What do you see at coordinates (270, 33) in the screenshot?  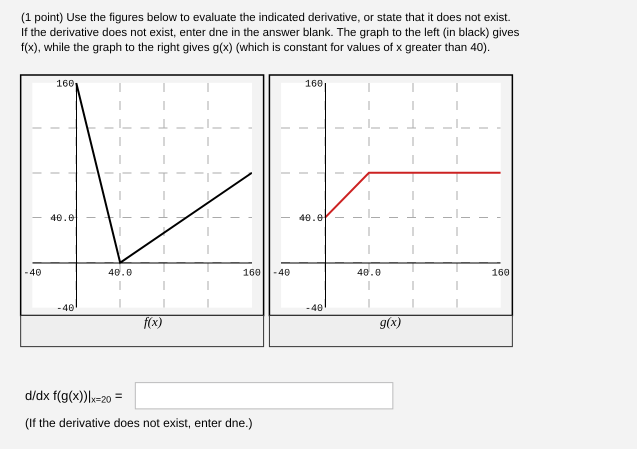 I see `text: (1 point) Use the figures below to evaluate the indicated derivative, or state that it does not exist. If the derivative does not exist, enter dne in the answer blank. The graph to the left (in black) gives f(x), while the graph to the right gives g(x) (which is constant for values of x greater than 40).` at bounding box center [270, 33].